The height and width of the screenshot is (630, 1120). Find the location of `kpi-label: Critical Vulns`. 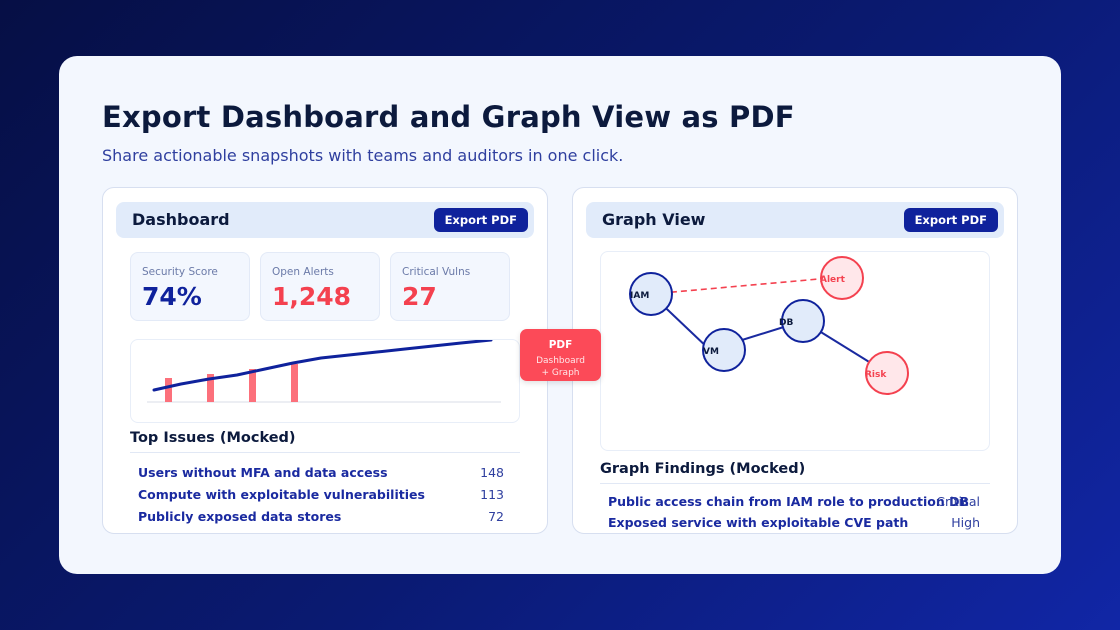

kpi-label: Critical Vulns is located at coordinates (436, 272).